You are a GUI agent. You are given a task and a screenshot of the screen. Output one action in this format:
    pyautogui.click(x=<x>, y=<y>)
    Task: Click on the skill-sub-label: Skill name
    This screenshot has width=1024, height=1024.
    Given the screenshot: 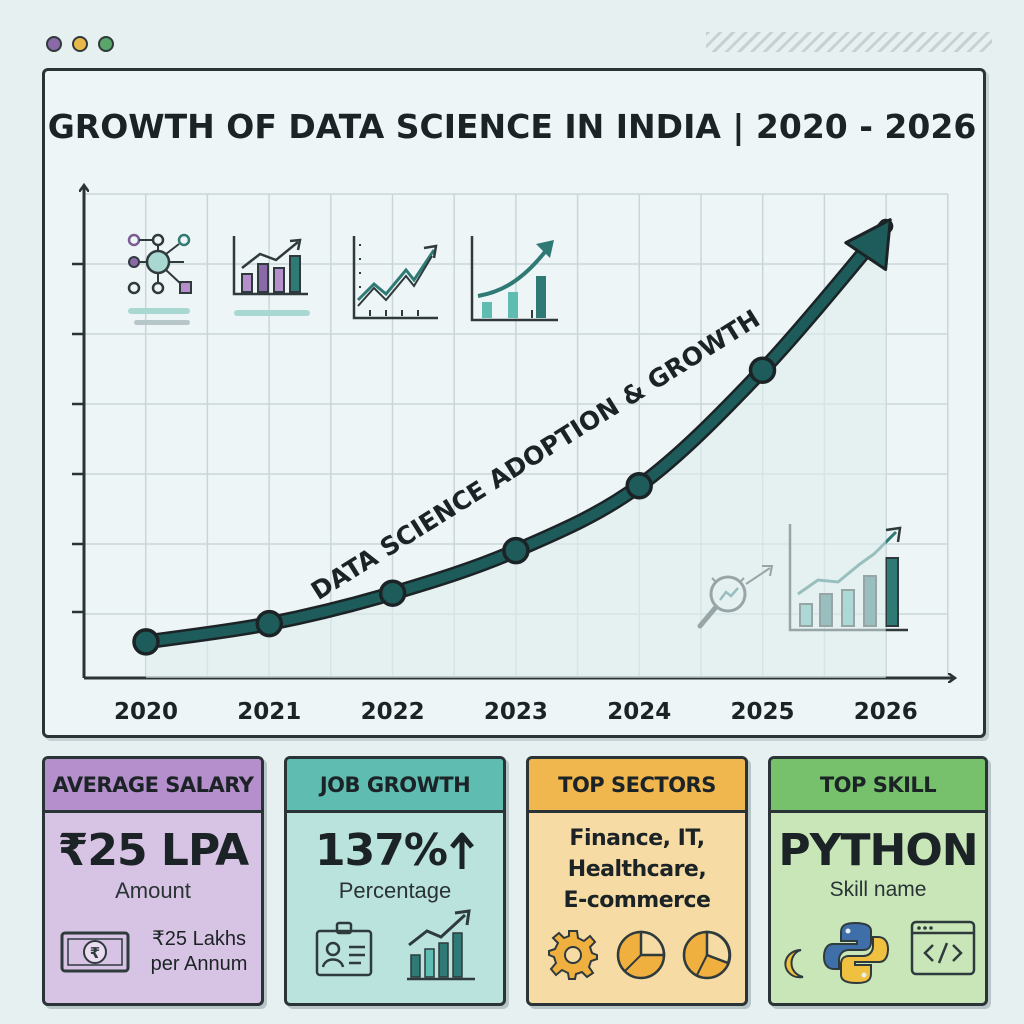 What is the action you would take?
    pyautogui.click(x=878, y=889)
    